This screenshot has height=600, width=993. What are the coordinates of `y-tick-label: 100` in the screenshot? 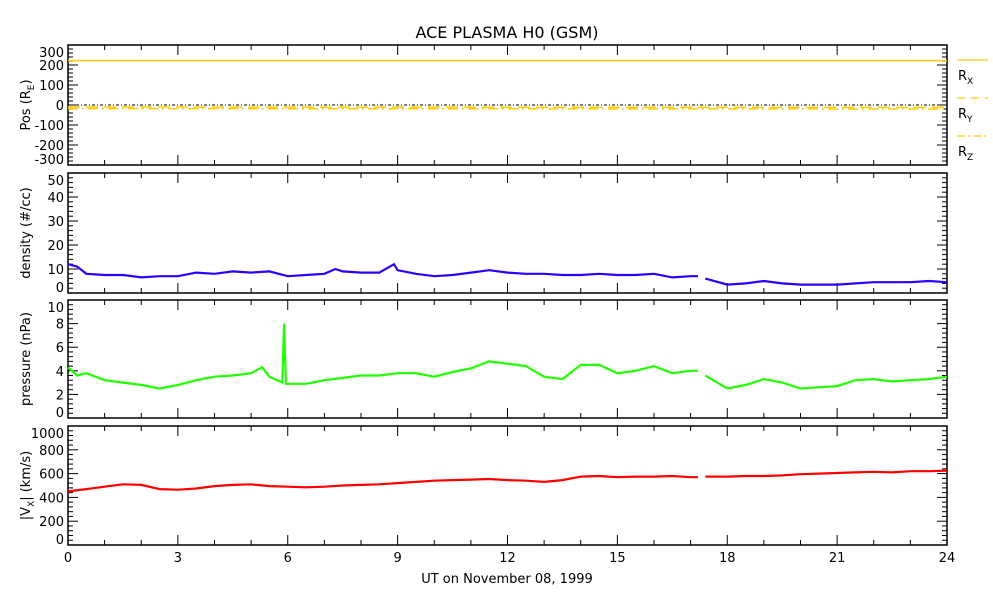 It's located at (51, 86).